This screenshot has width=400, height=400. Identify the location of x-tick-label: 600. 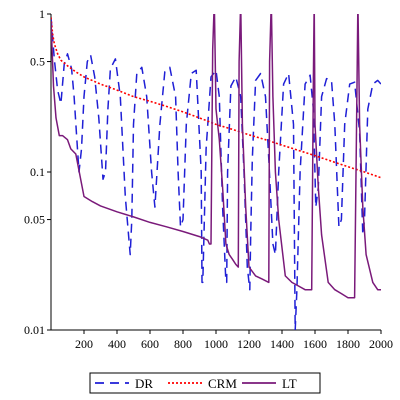
(150, 344).